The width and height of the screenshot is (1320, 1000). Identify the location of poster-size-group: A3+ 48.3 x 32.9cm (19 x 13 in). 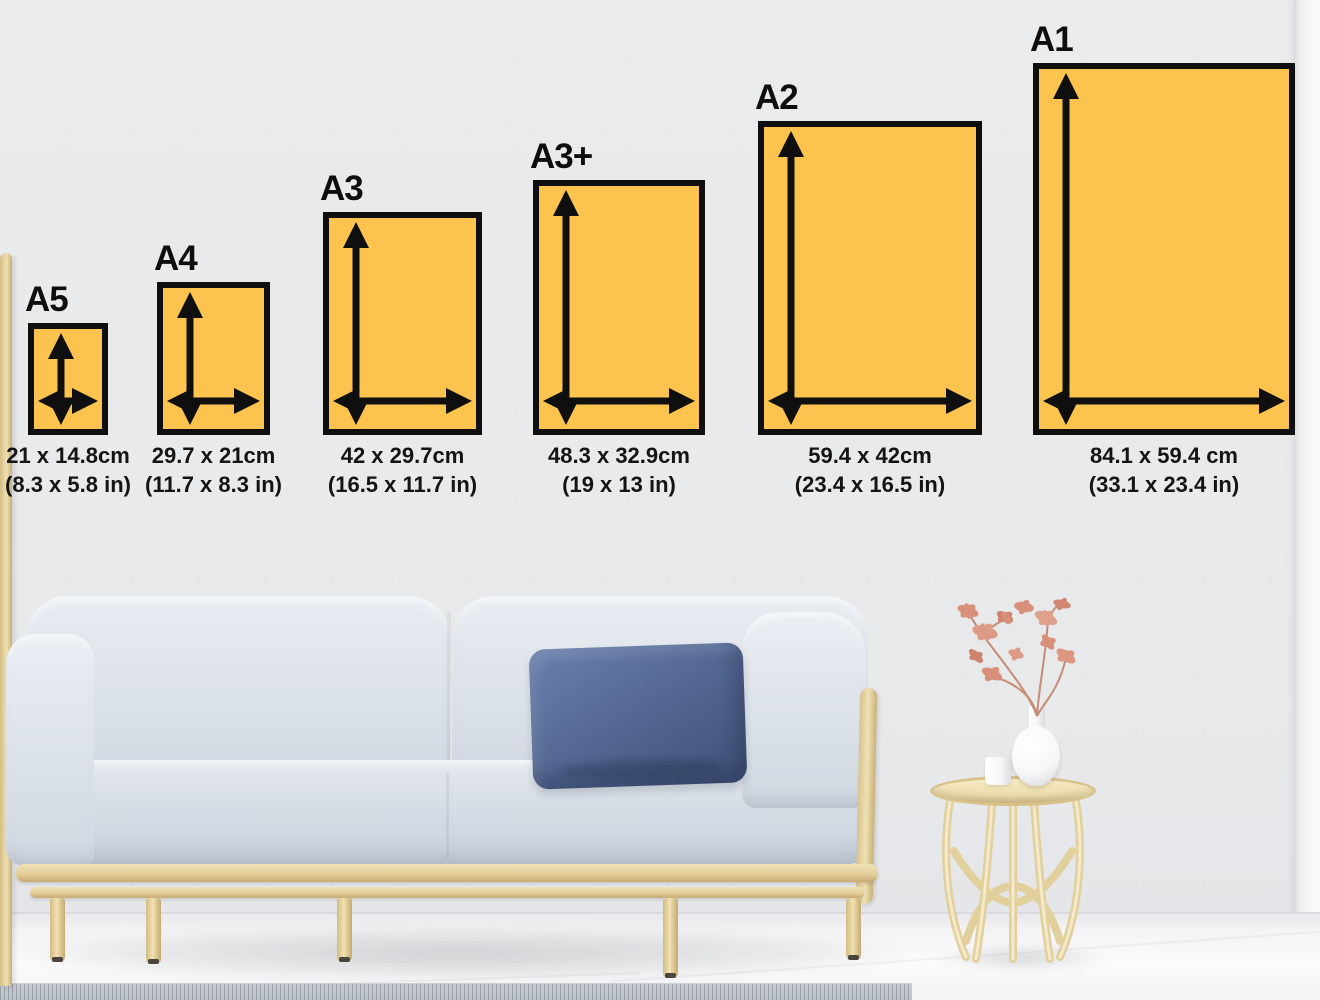
(617, 317).